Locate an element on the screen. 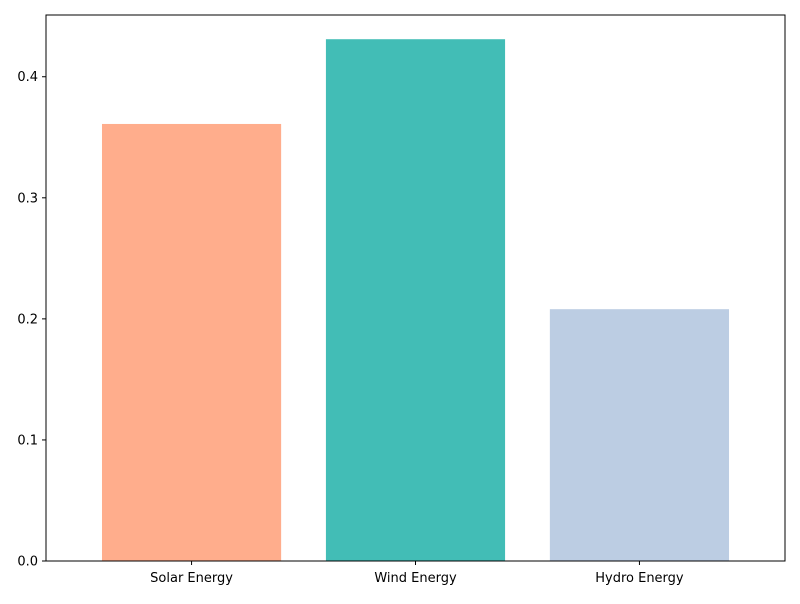  x-tick-label: Hydro Energy is located at coordinates (639, 578).